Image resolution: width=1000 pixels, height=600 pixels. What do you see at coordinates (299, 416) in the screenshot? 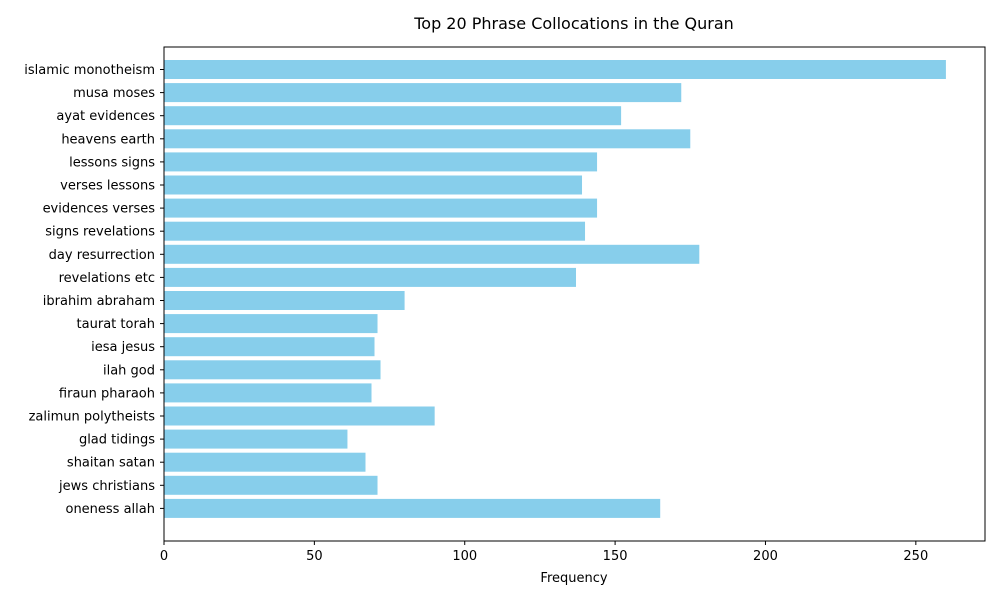
I see `bar-zalimun-polytheists` at bounding box center [299, 416].